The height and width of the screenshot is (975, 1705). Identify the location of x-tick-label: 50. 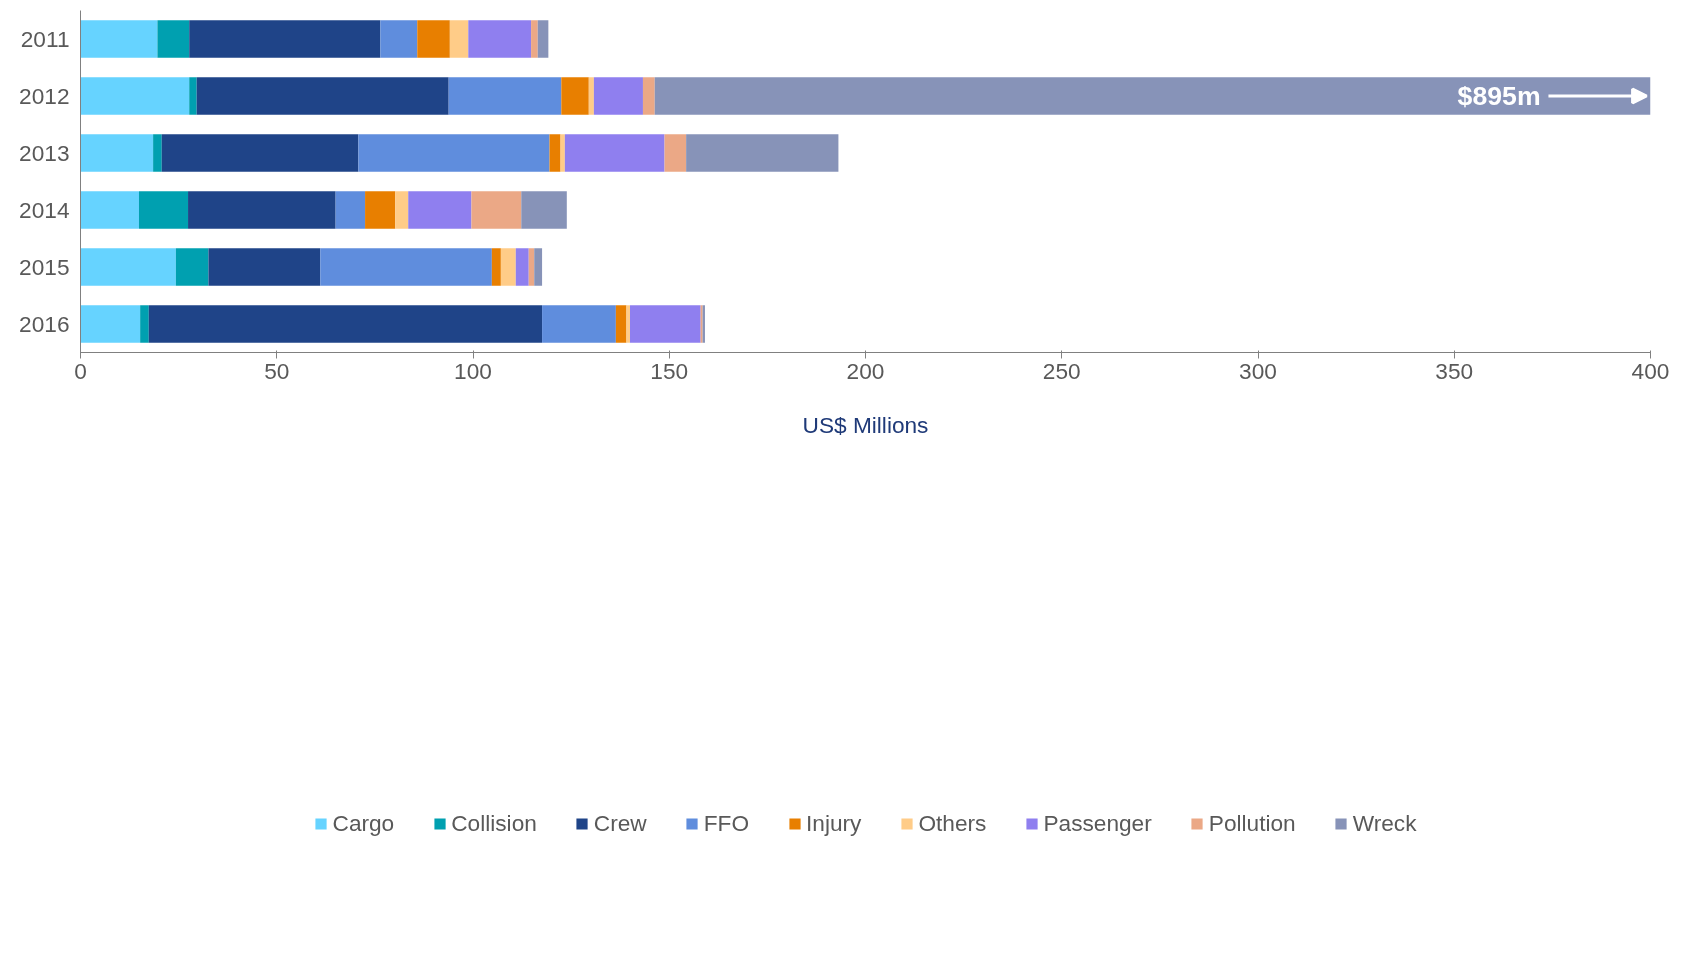
(277, 370).